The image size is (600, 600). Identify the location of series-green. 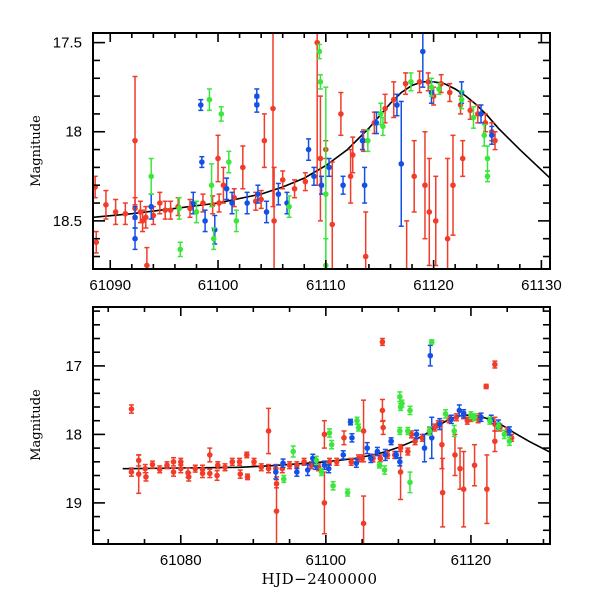
(396, 418).